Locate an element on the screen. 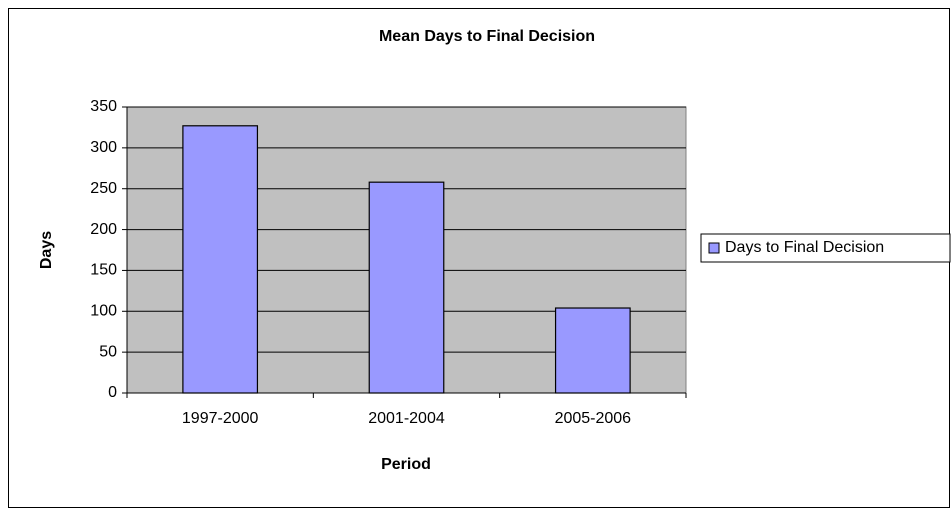 This screenshot has height=509, width=951. x-tick-label: 1997-2000 is located at coordinates (220, 418).